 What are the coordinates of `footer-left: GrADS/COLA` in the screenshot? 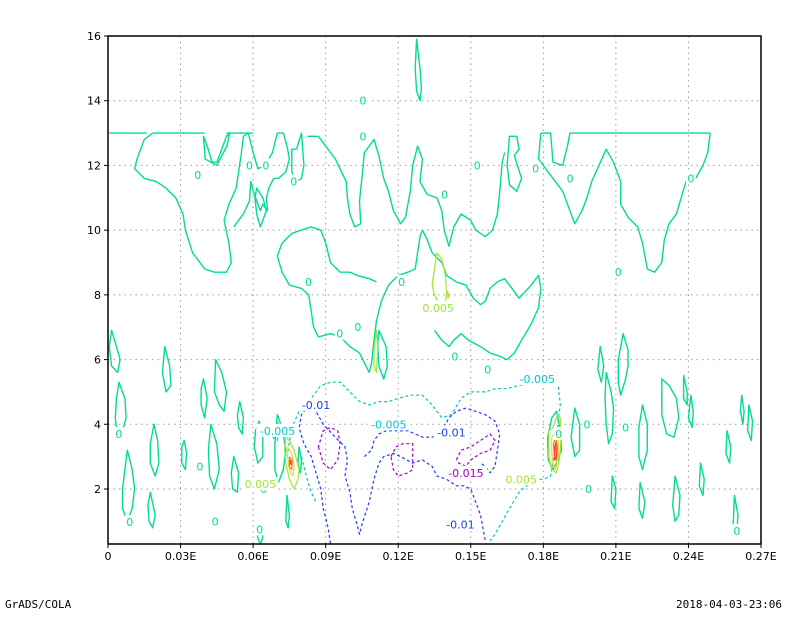 It's located at (38, 604).